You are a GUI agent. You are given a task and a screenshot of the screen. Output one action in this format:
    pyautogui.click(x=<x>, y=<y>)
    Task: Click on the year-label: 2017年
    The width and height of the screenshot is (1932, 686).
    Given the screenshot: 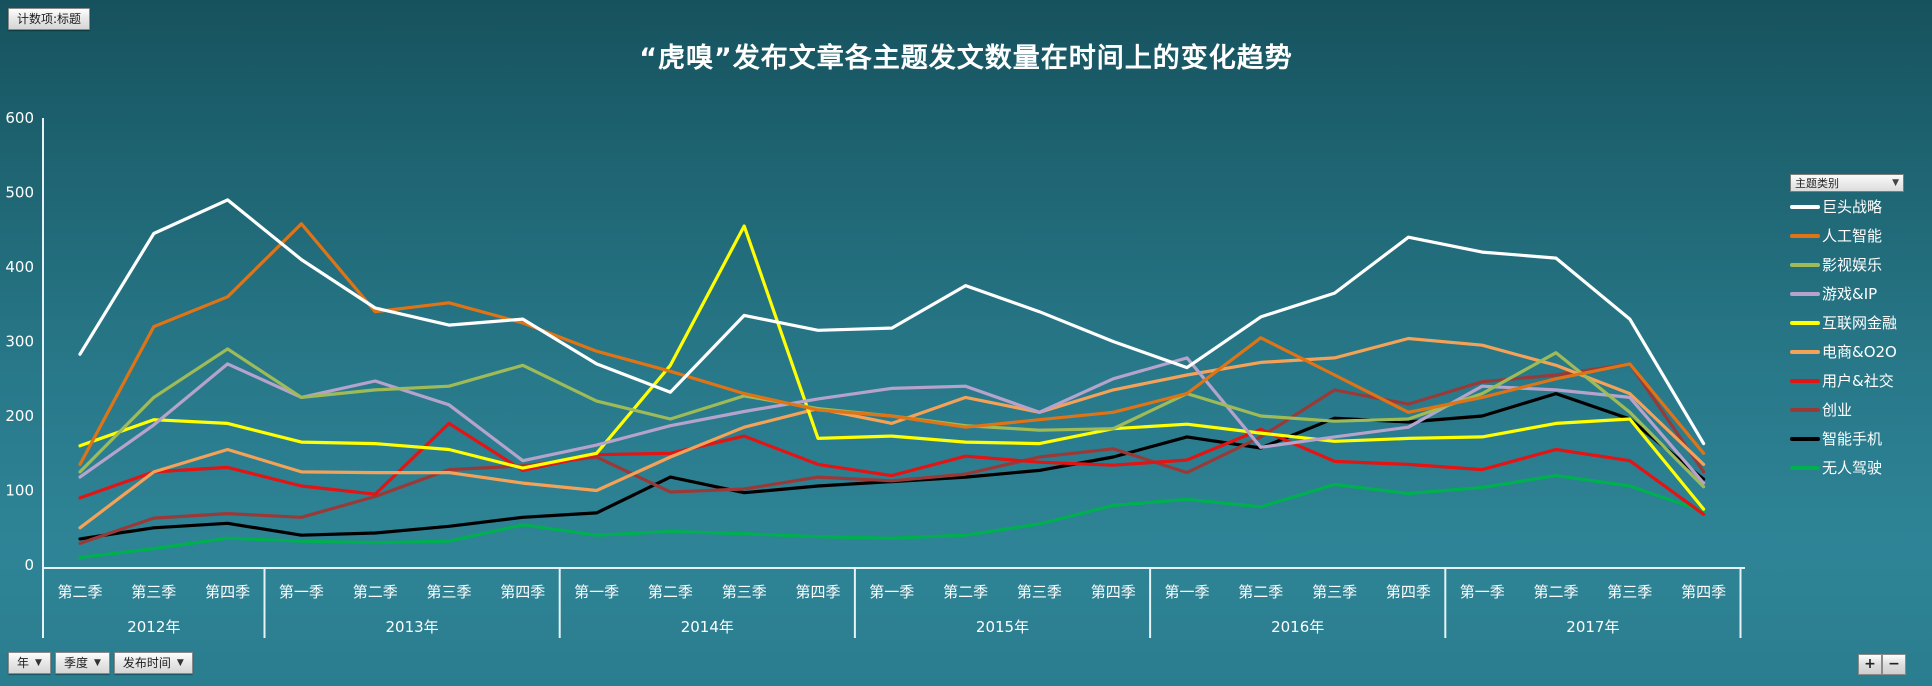 What is the action you would take?
    pyautogui.click(x=1592, y=627)
    